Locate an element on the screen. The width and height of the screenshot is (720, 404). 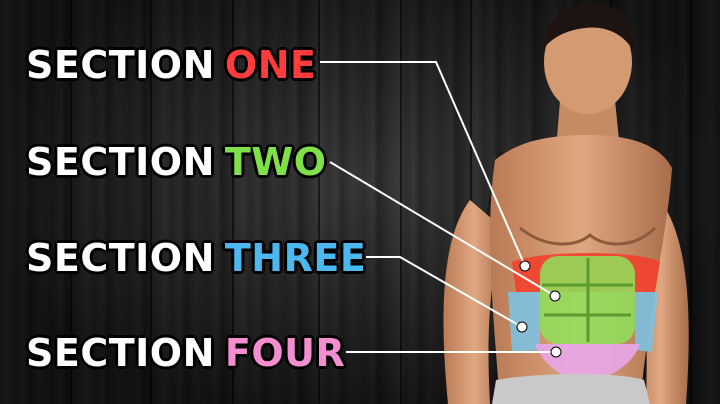
waistband is located at coordinates (571, 389).